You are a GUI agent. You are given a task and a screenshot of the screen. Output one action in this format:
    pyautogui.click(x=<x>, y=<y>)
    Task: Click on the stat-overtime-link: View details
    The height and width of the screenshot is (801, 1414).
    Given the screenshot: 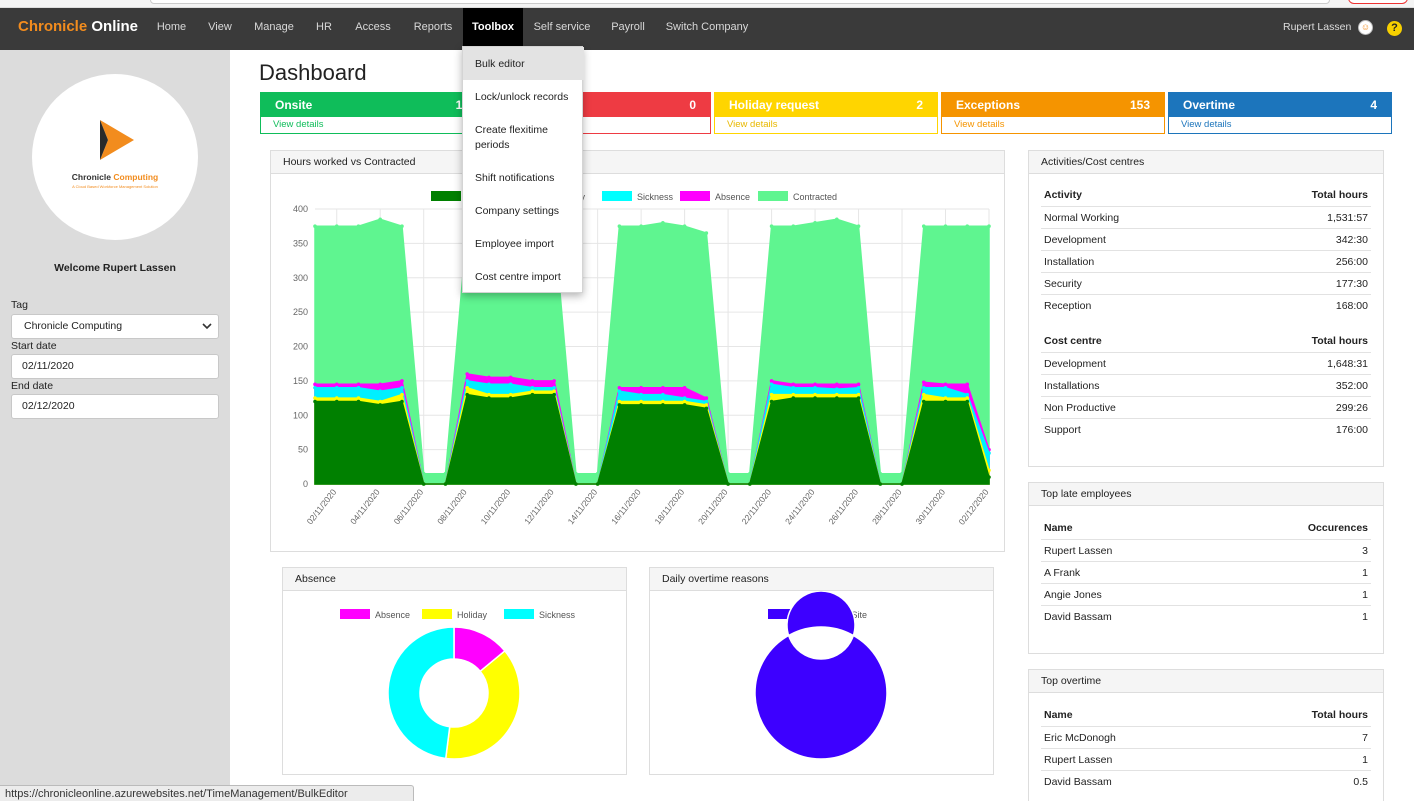 What is the action you would take?
    pyautogui.click(x=1206, y=124)
    